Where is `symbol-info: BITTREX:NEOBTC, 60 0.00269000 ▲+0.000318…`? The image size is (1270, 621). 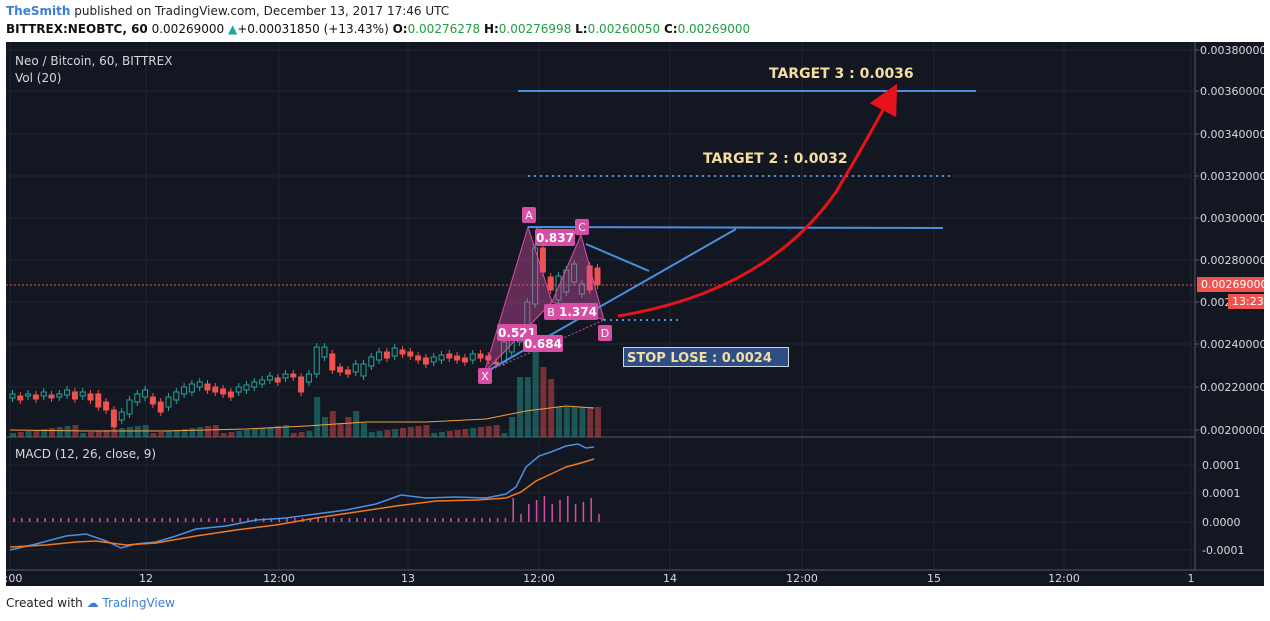
symbol-info: BITTREX:NEOBTC, 60 0.00269000 ▲+0.000318… is located at coordinates (378, 29).